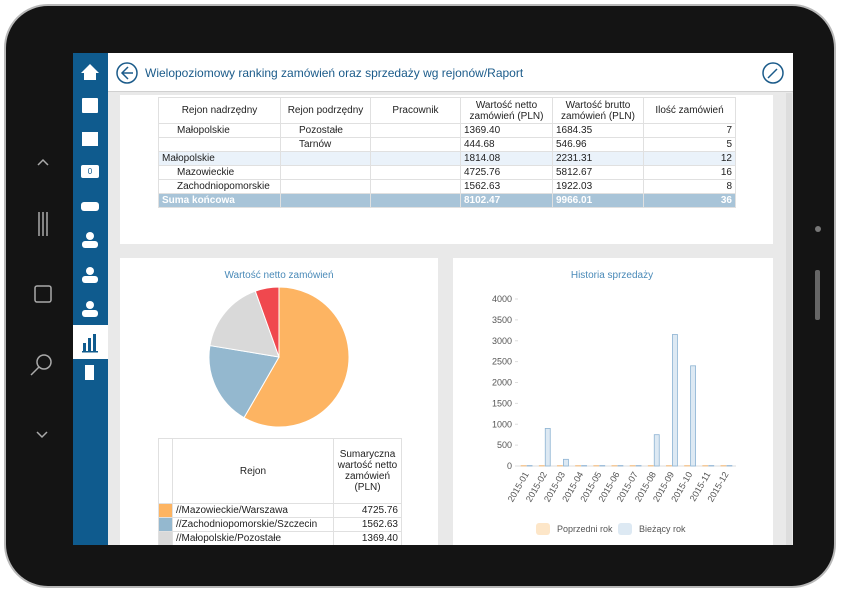 This screenshot has width=841, height=599. I want to click on cell-text: 1922.03, so click(574, 186).